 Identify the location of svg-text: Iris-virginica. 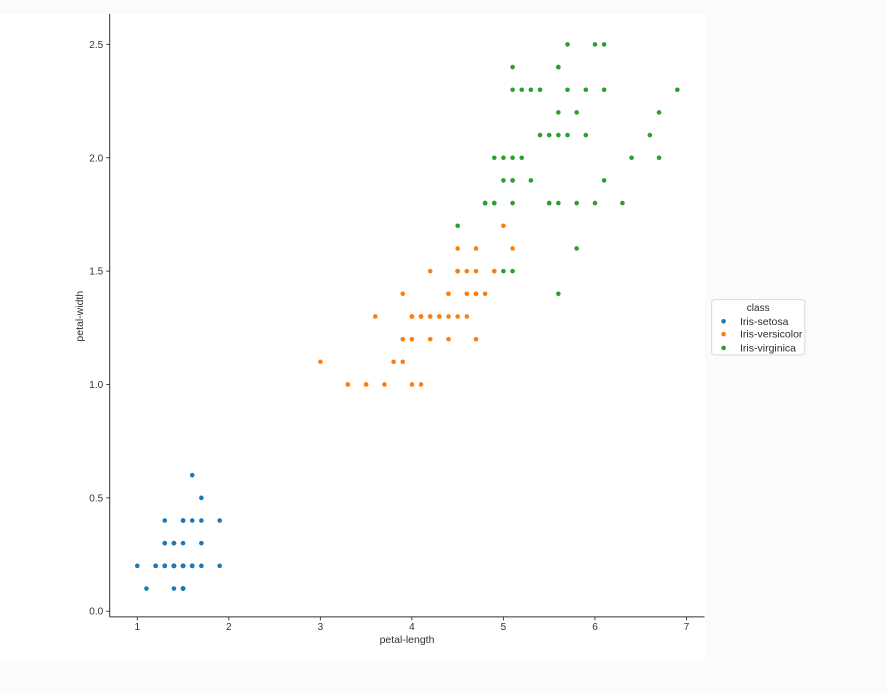
(768, 348).